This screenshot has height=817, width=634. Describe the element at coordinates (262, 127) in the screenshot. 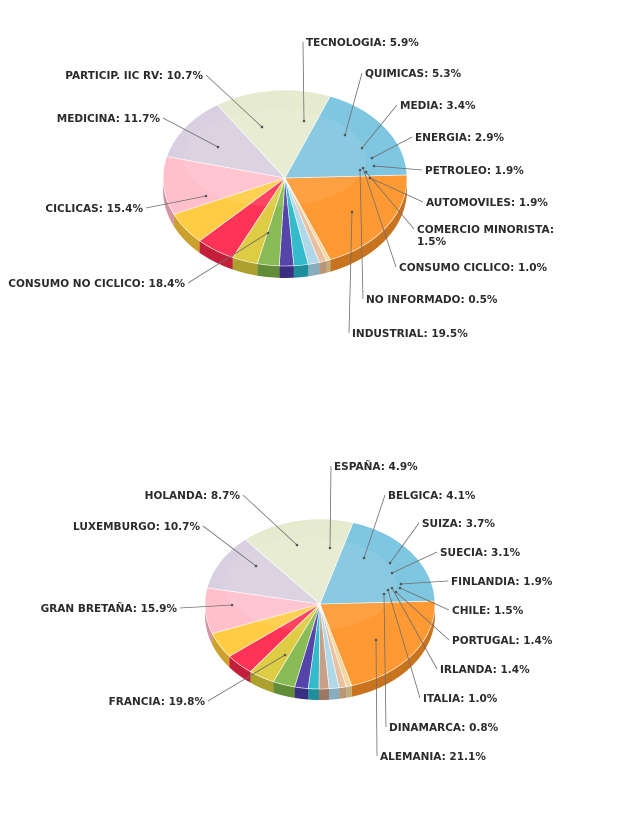

I see `leader-dot-particip-iic-rv` at that location.